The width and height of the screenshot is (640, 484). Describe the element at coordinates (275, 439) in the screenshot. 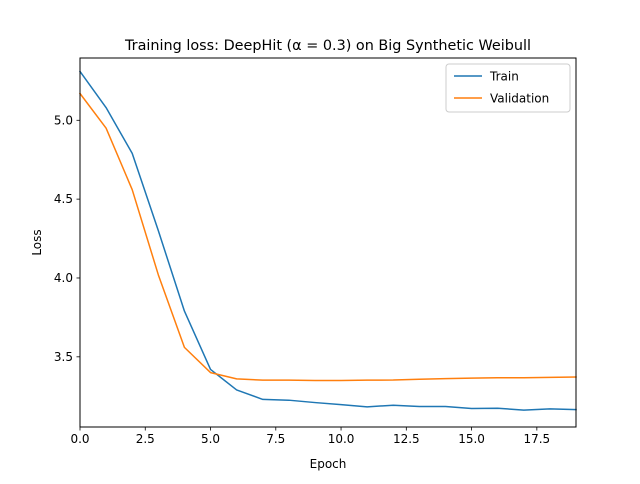

I see `x-tick-label: 7.5` at that location.